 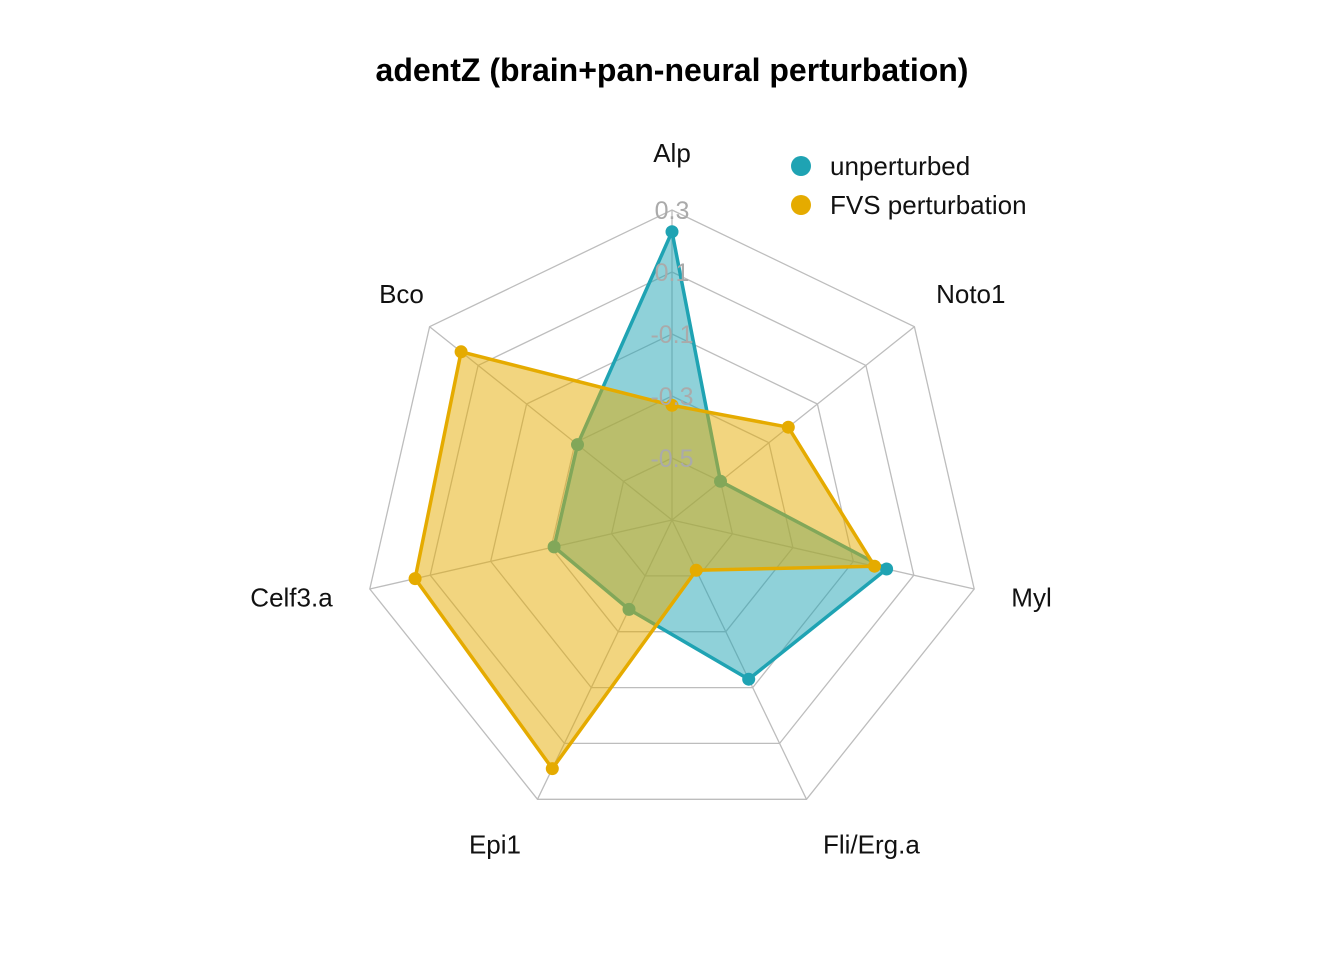 I want to click on axis-label: Myl, so click(x=1031, y=597).